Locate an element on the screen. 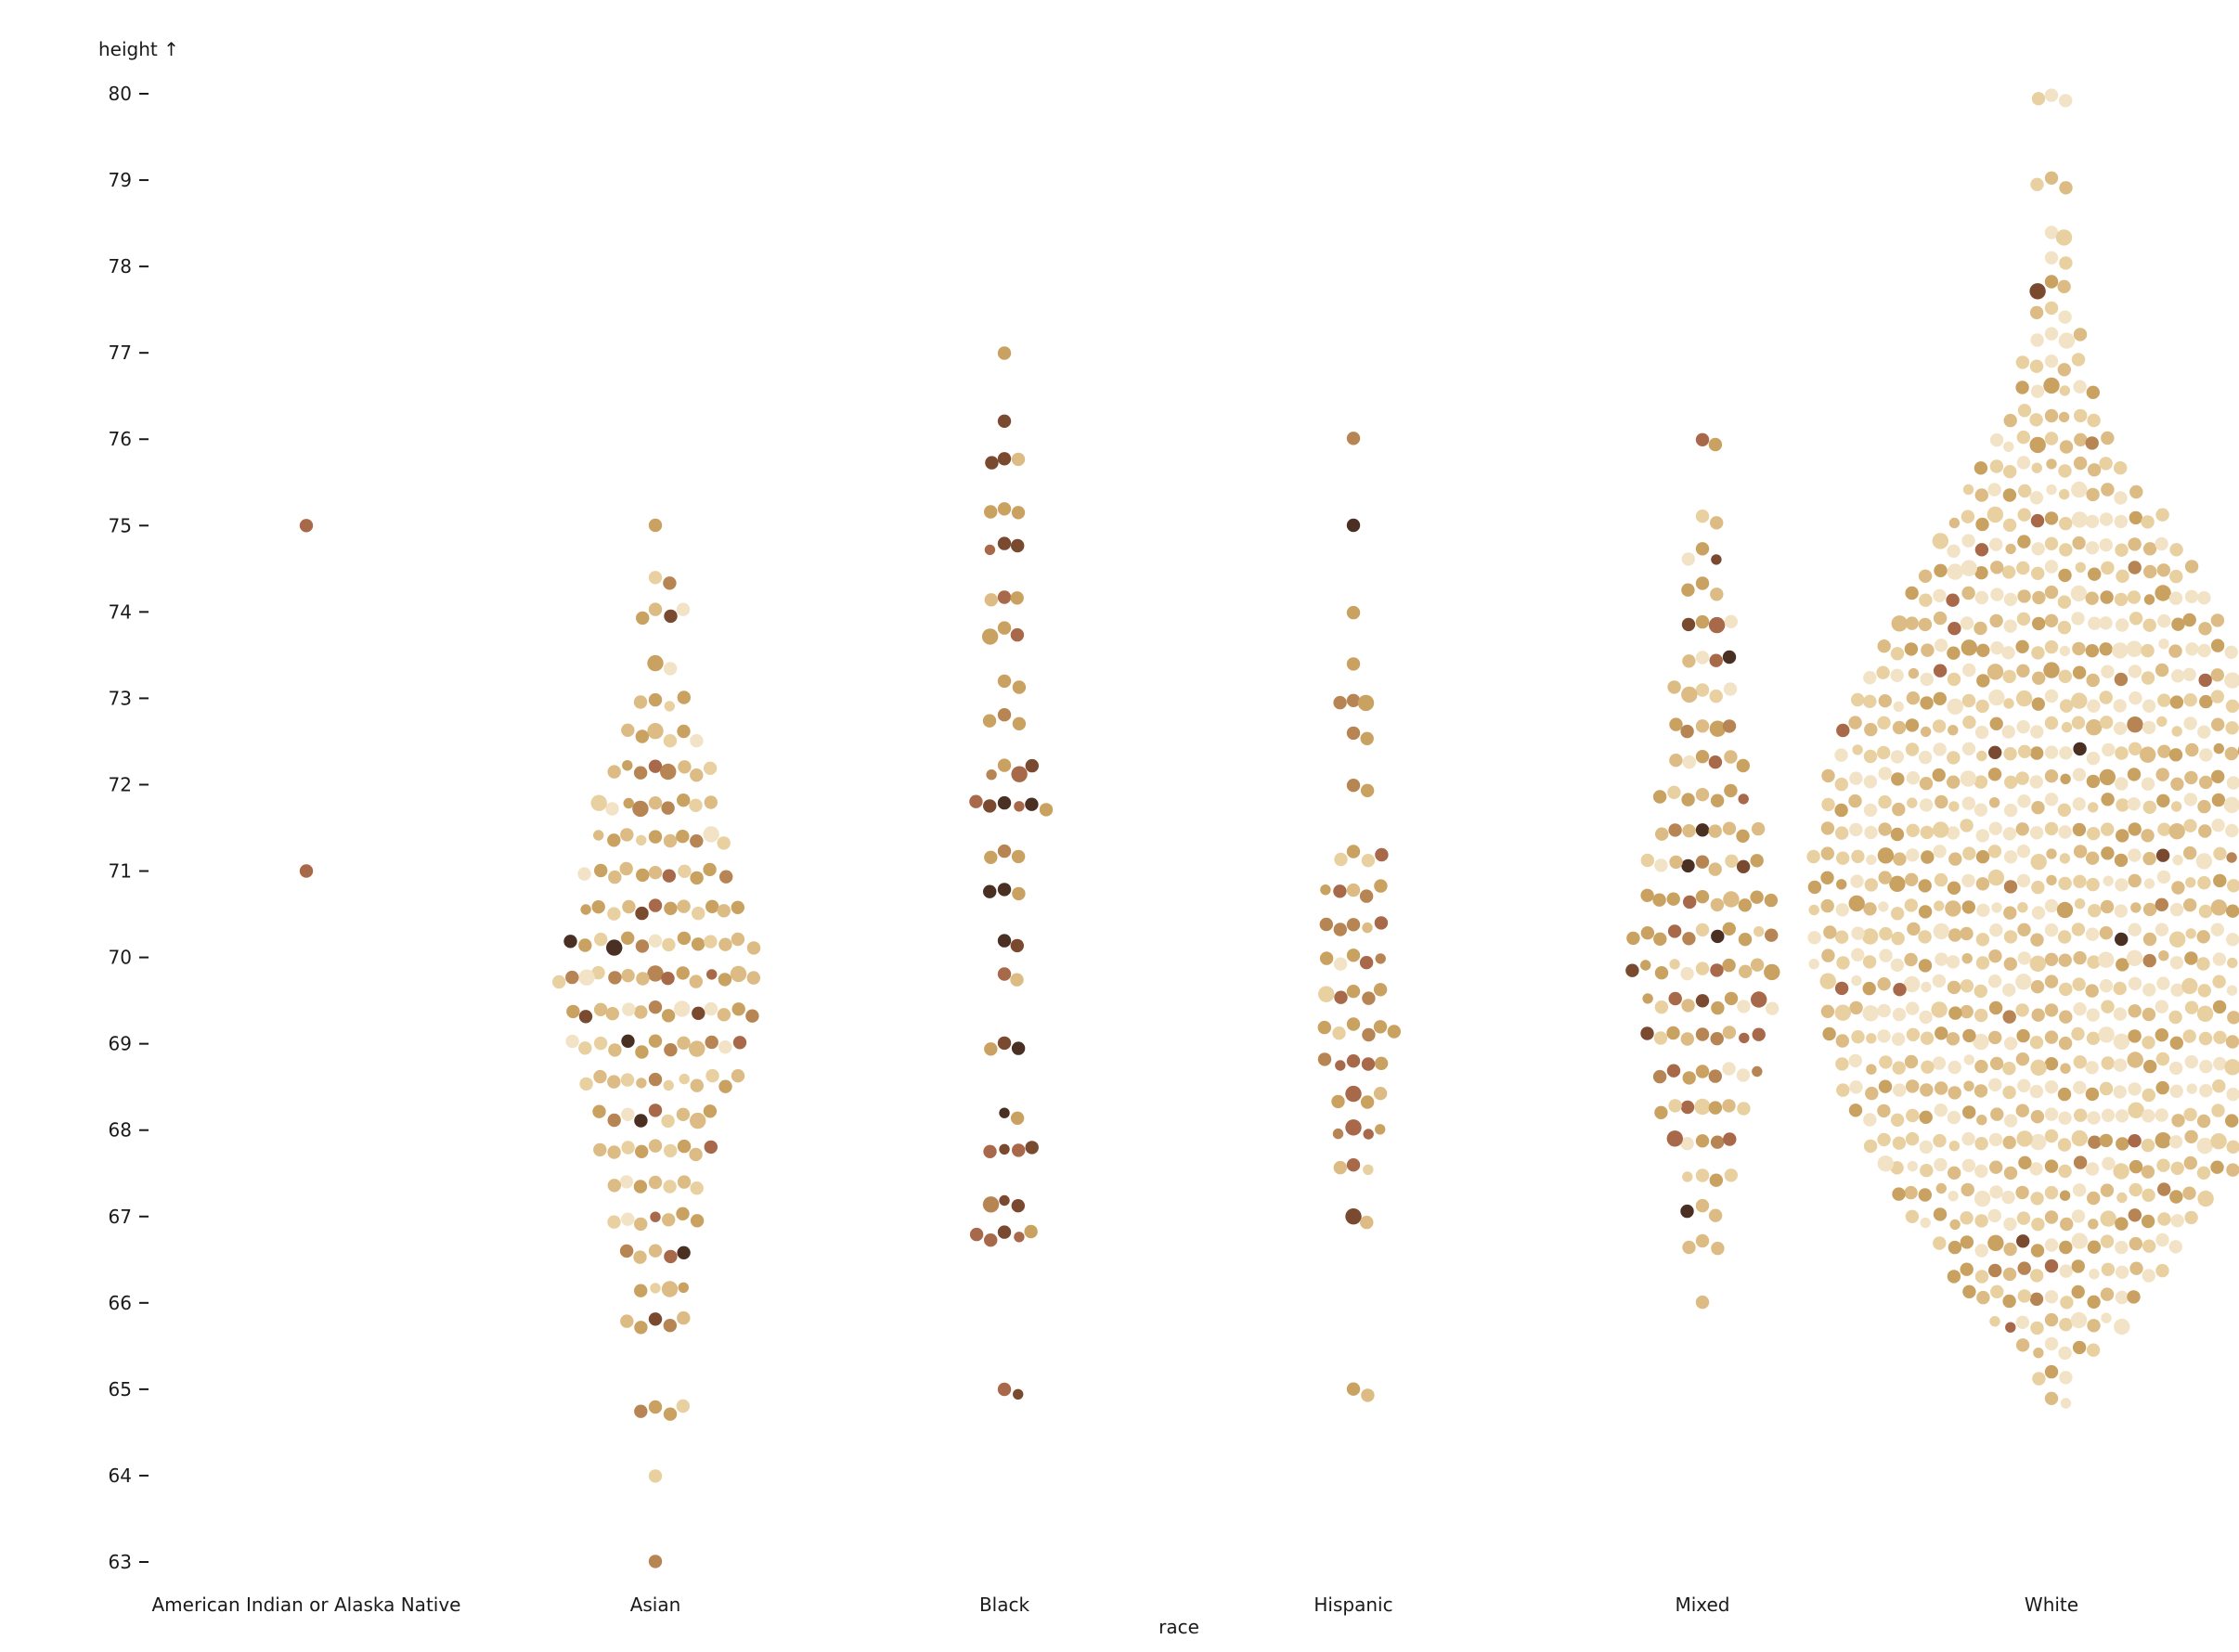 The image size is (2239, 1652). x-tick-label: Hispanic is located at coordinates (1353, 1605).